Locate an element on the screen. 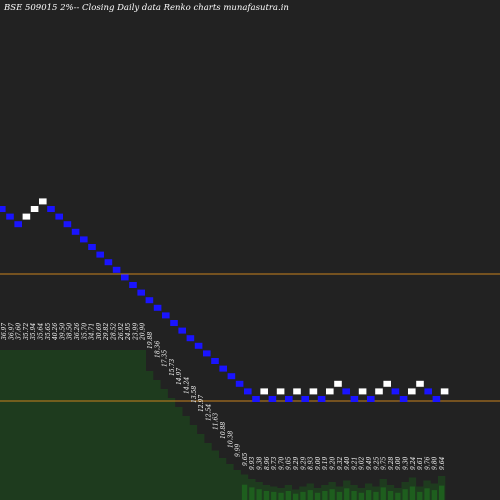  price-label: 19.88 is located at coordinates (150, 340).